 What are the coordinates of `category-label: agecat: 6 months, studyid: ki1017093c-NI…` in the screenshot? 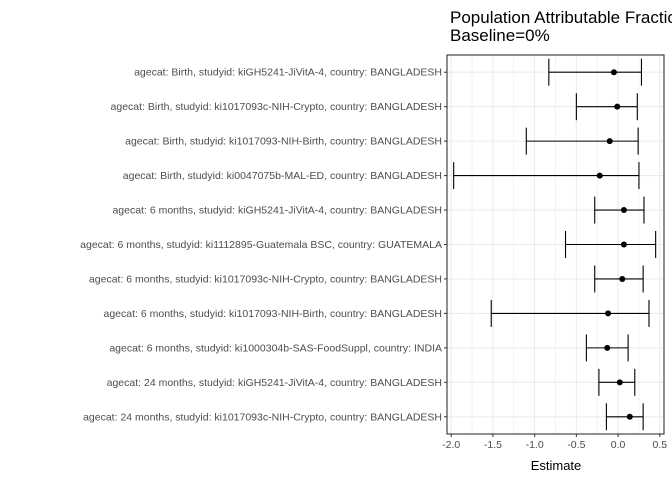 It's located at (265, 279).